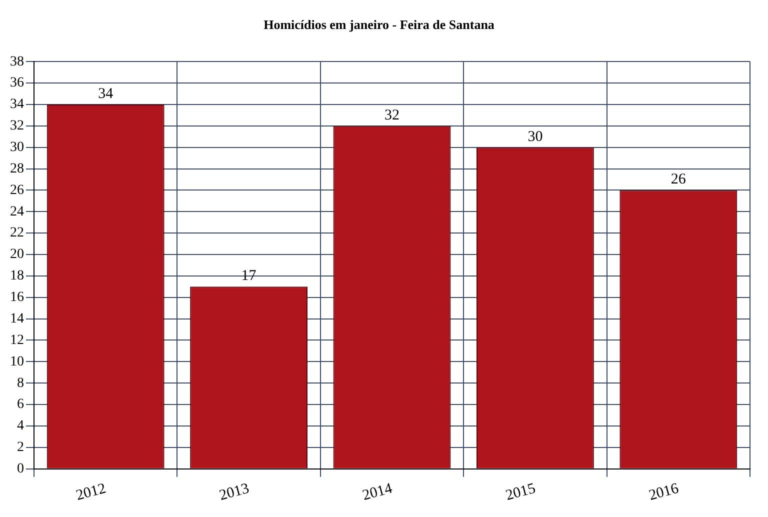 The image size is (768, 517). I want to click on y-tick-label: 36, so click(17, 83).